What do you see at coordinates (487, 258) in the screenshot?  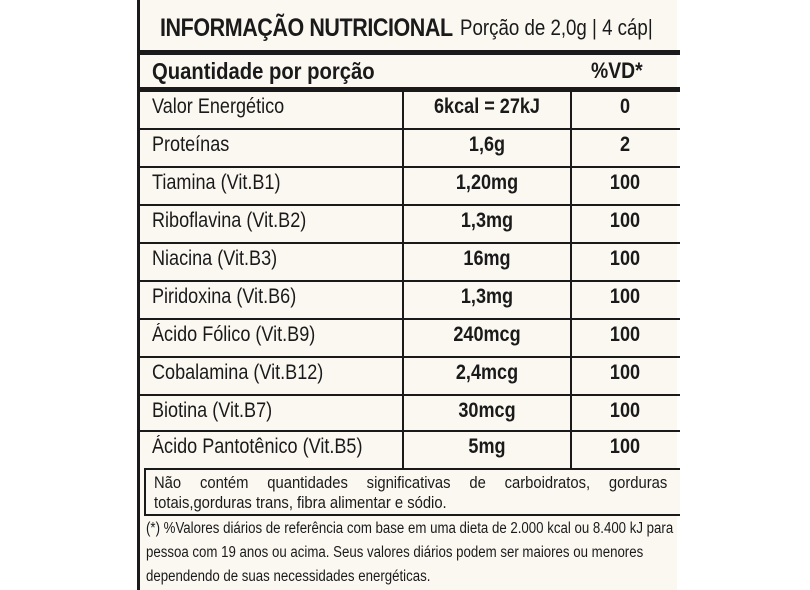 I see `nutrient-quantity: 16mg` at bounding box center [487, 258].